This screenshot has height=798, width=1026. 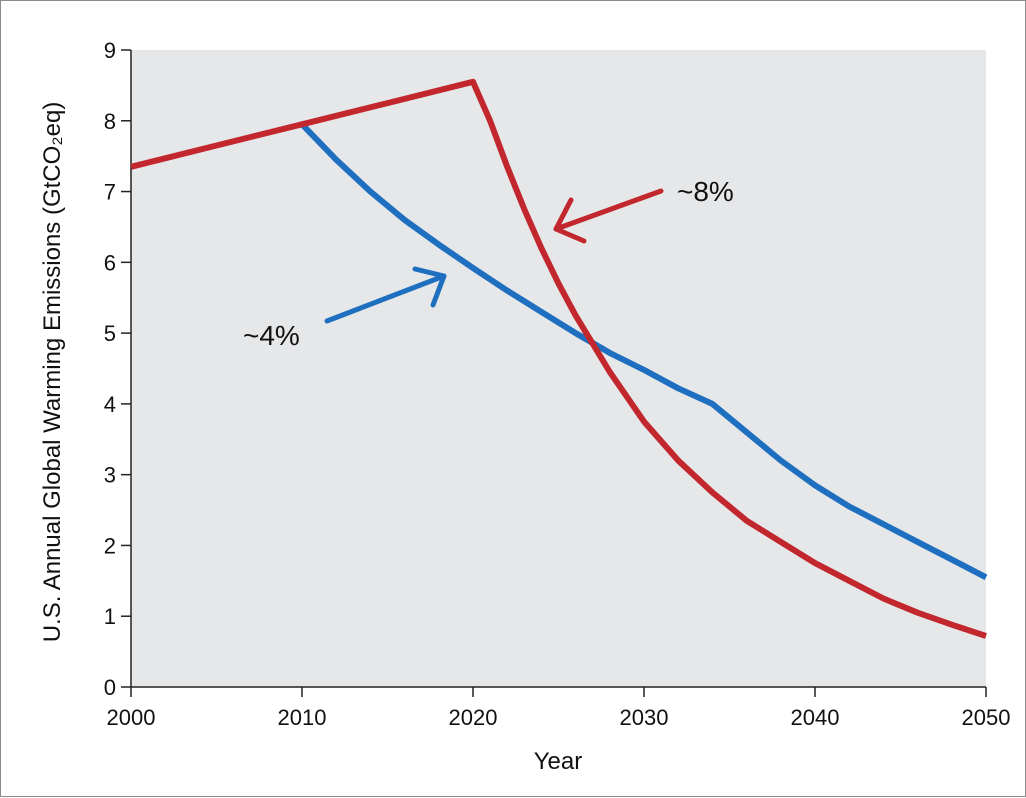 I want to click on x-axis-ticks: 2000 2010 2020 2030 2040 2050, so click(x=559, y=708).